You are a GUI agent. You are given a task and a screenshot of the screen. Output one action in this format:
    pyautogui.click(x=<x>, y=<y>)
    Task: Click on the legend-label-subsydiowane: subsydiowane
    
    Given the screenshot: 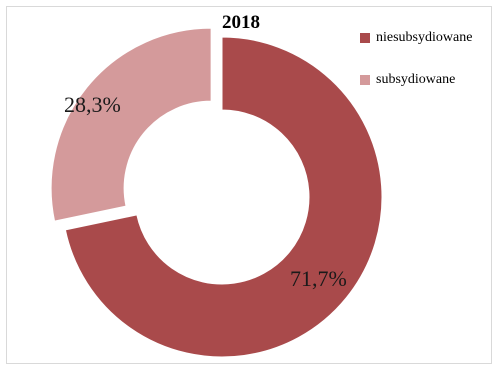 What is the action you would take?
    pyautogui.click(x=416, y=79)
    